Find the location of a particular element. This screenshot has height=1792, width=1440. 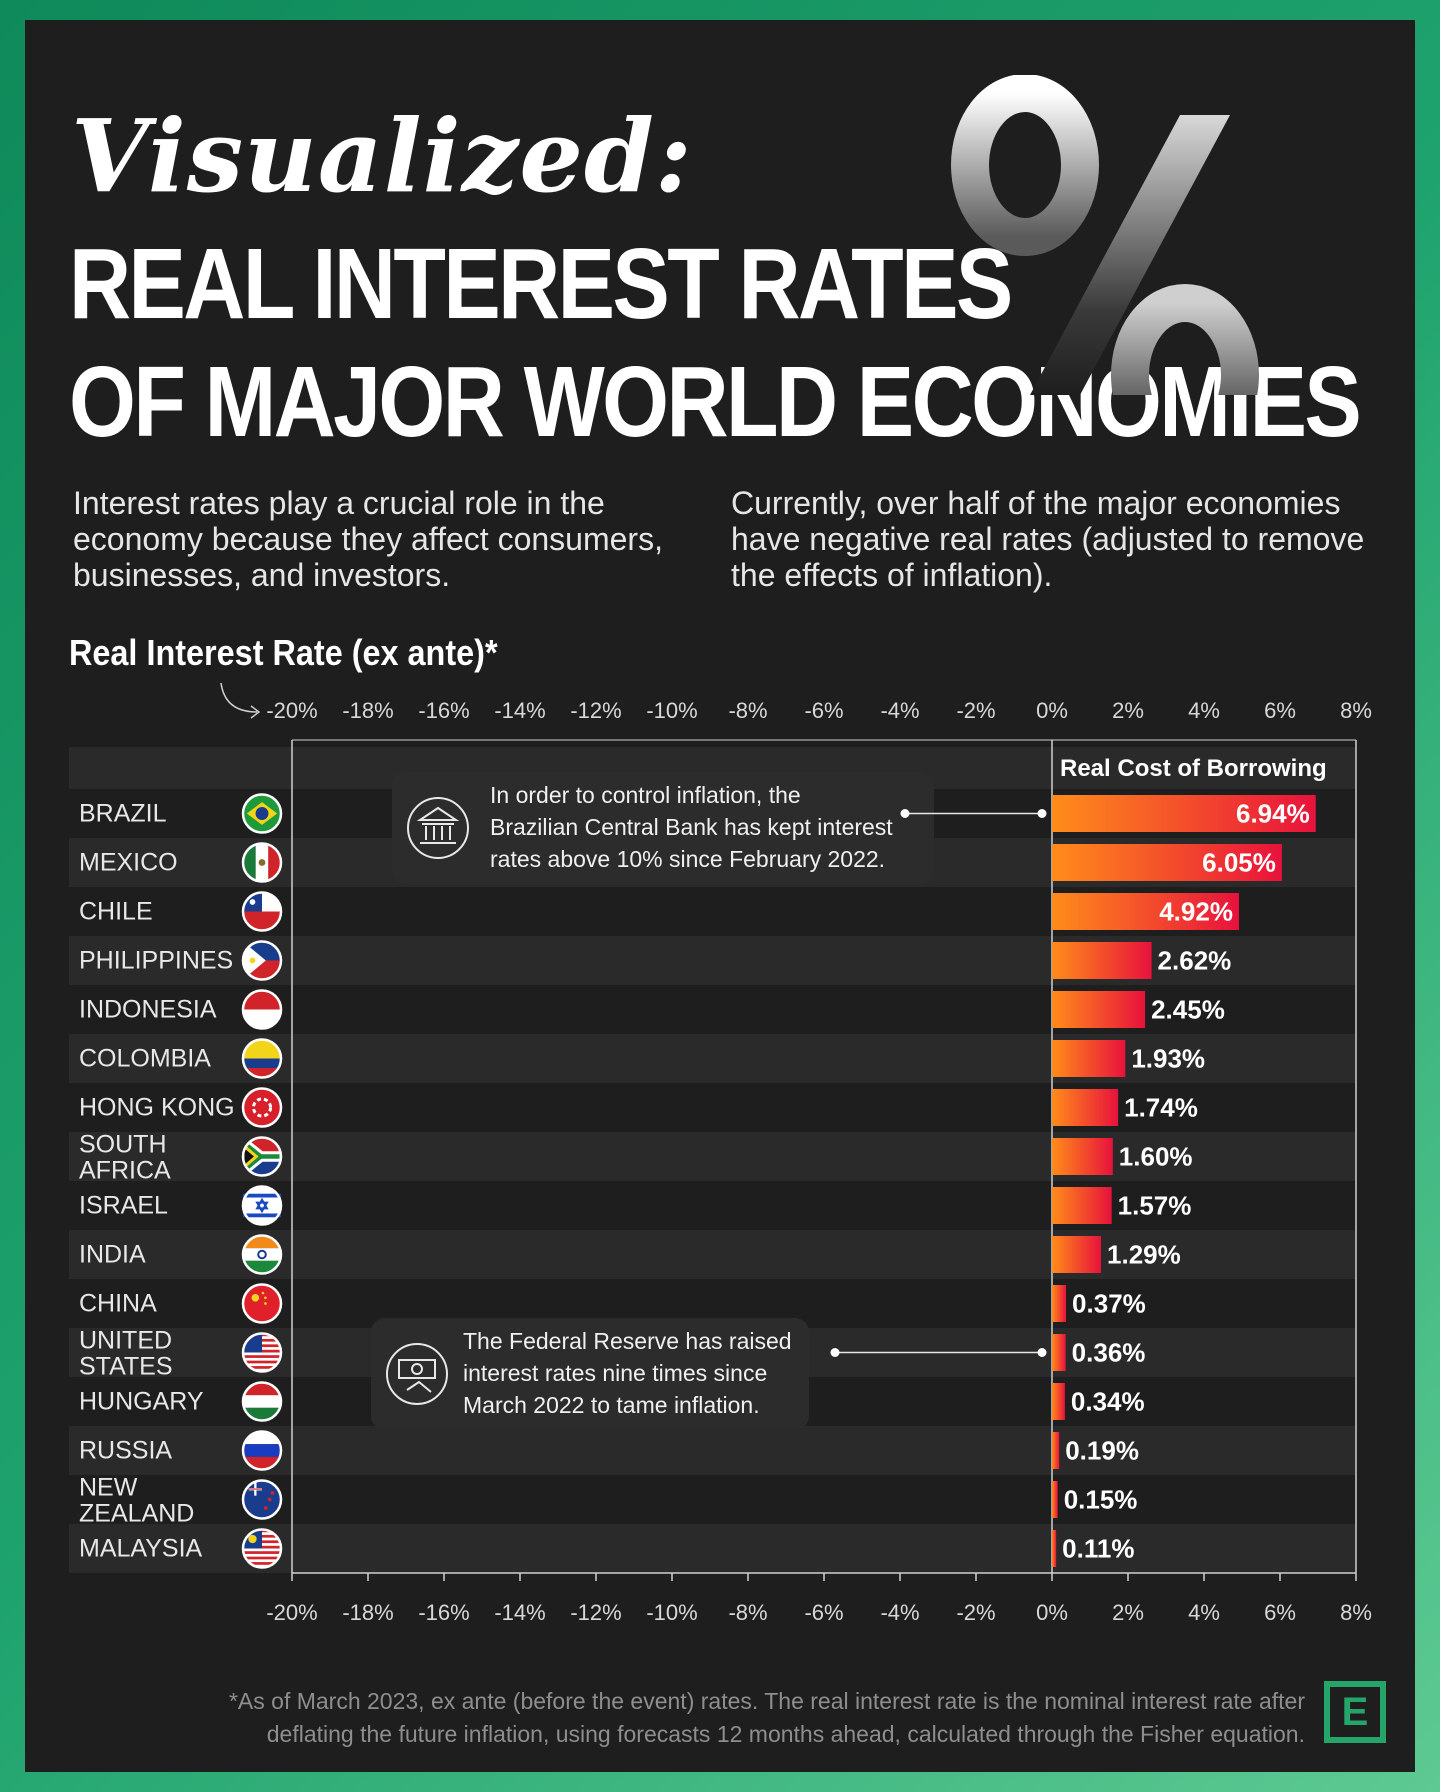

value-label: 0.34% is located at coordinates (1108, 1402).